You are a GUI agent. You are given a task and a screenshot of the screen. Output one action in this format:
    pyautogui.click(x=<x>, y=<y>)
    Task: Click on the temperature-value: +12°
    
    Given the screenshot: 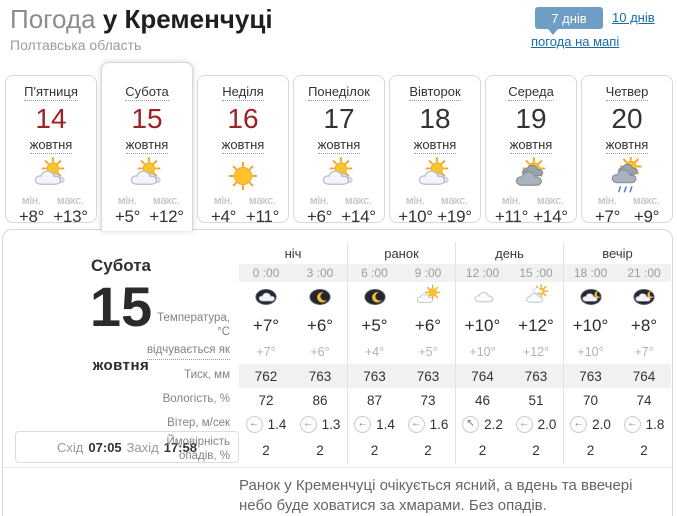 What is the action you would take?
    pyautogui.click(x=536, y=325)
    